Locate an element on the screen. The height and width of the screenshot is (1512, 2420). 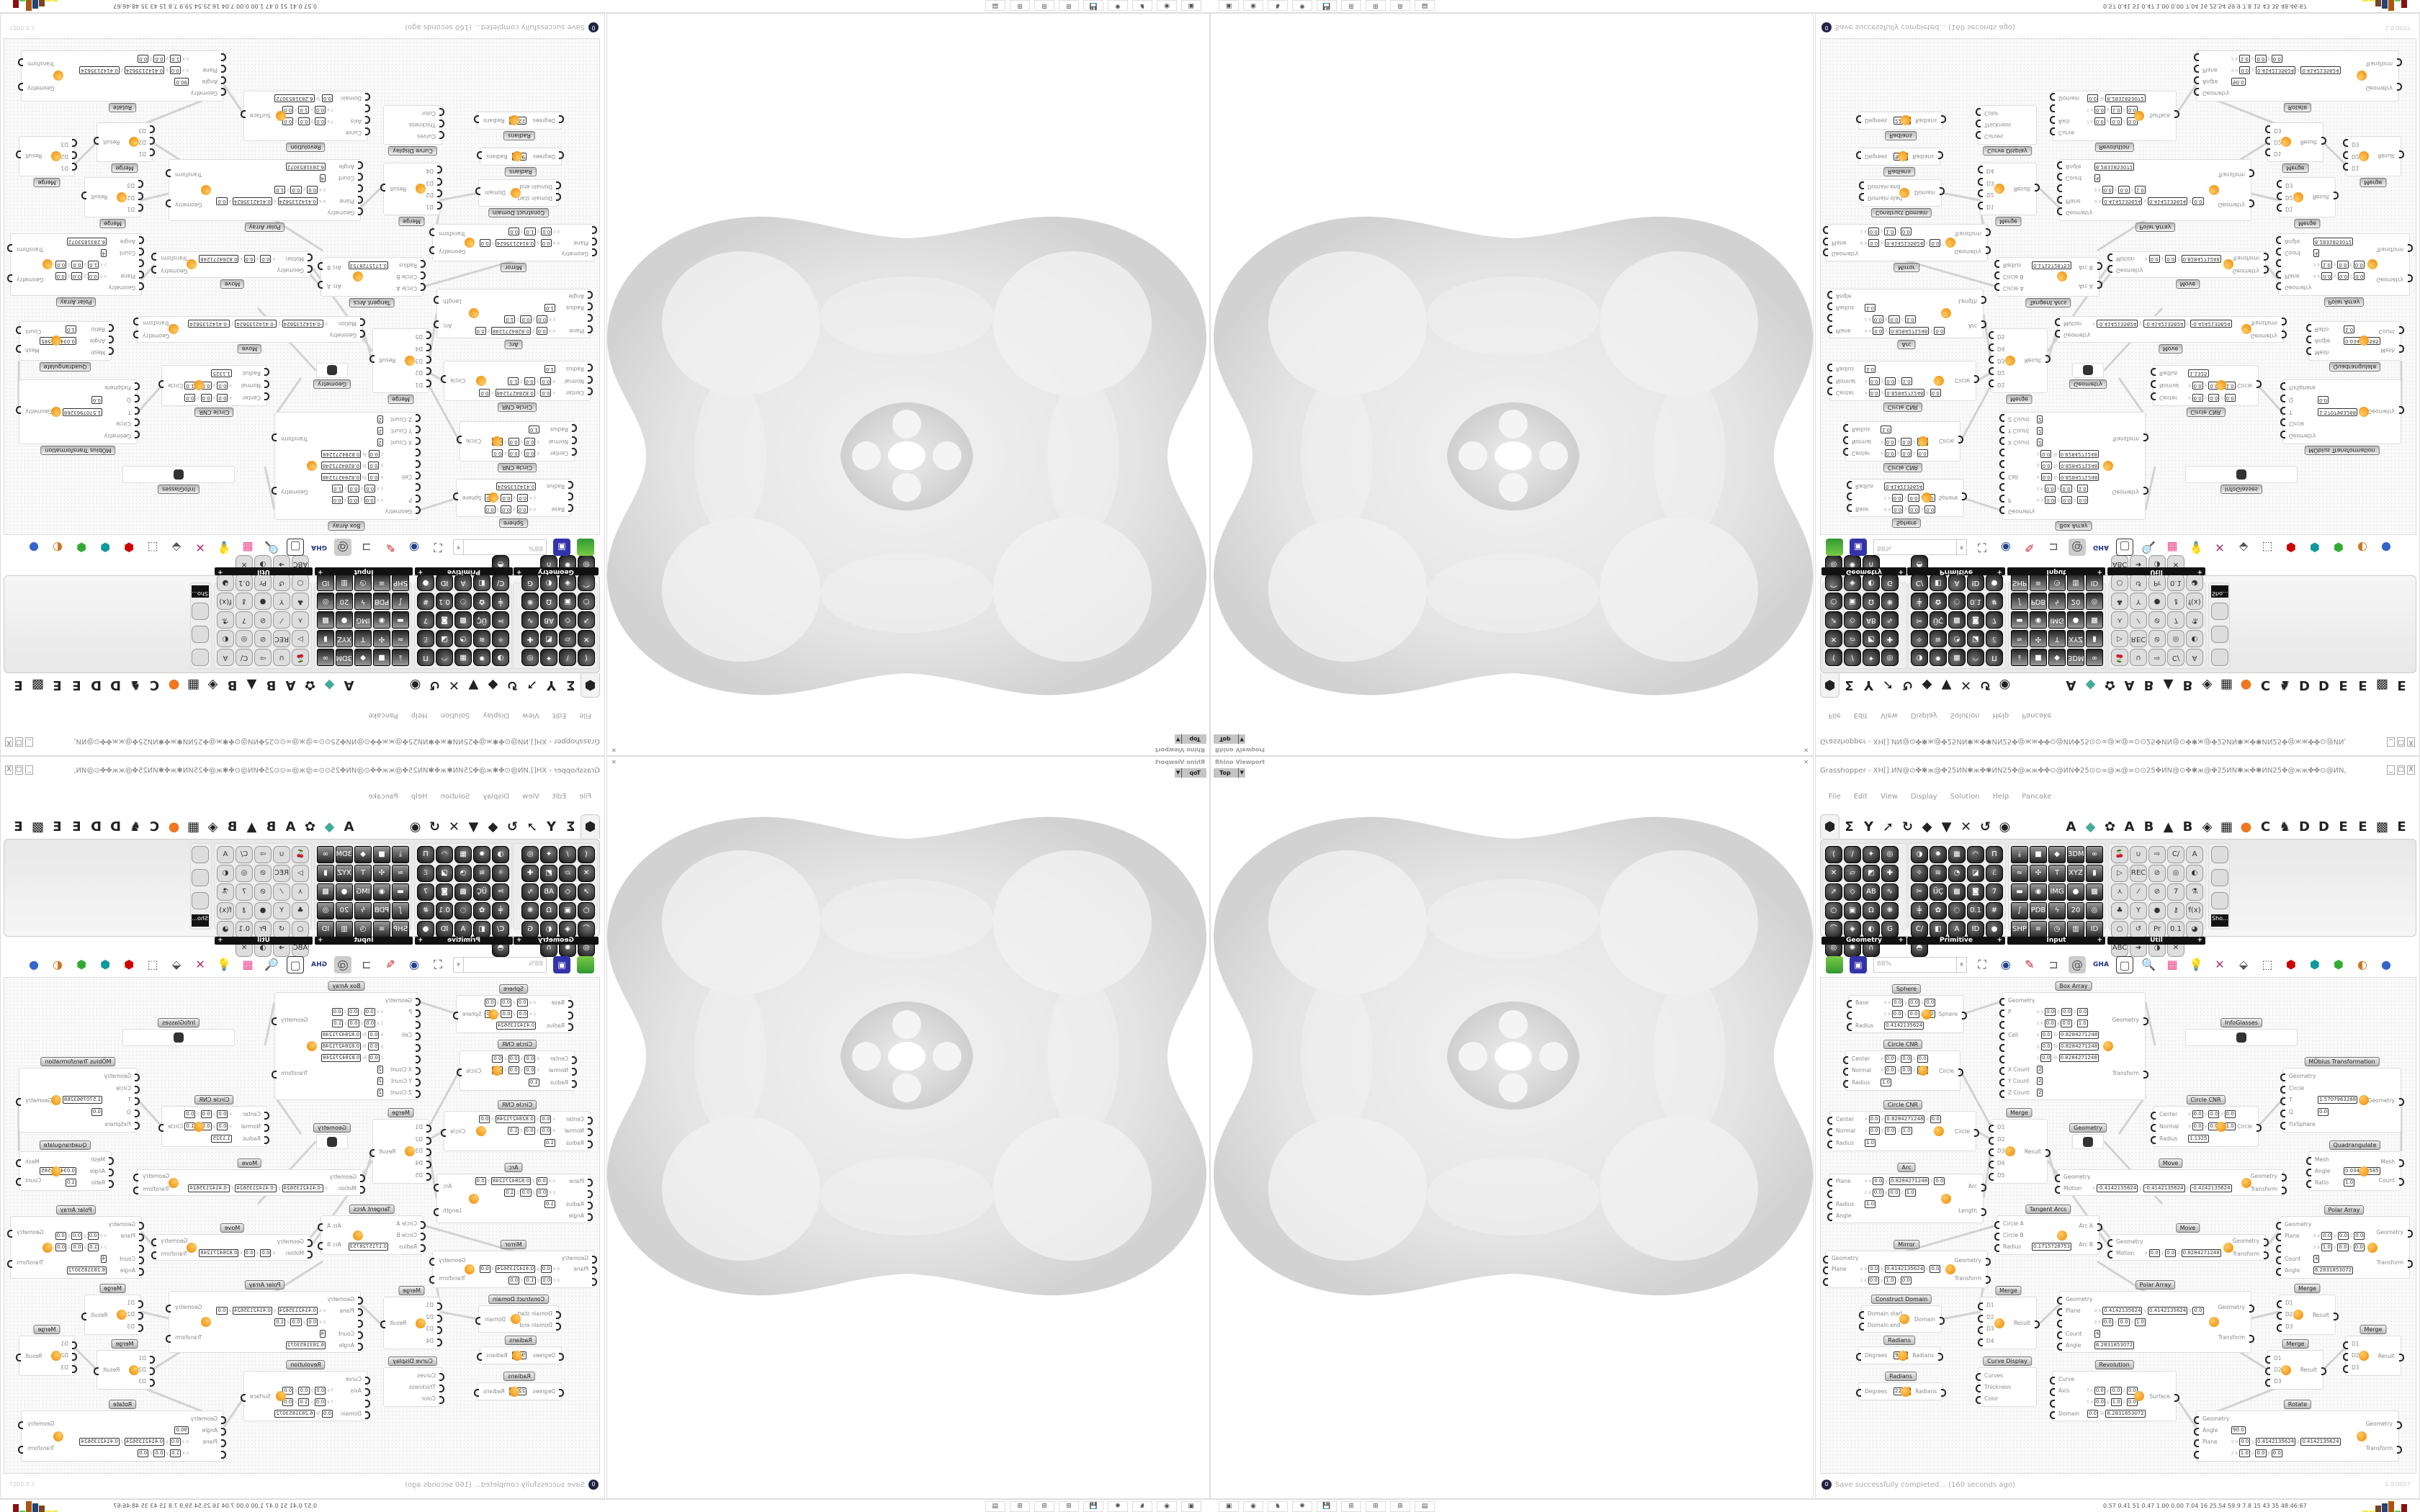
taskbar-app: ◉ is located at coordinates (1167, 5).